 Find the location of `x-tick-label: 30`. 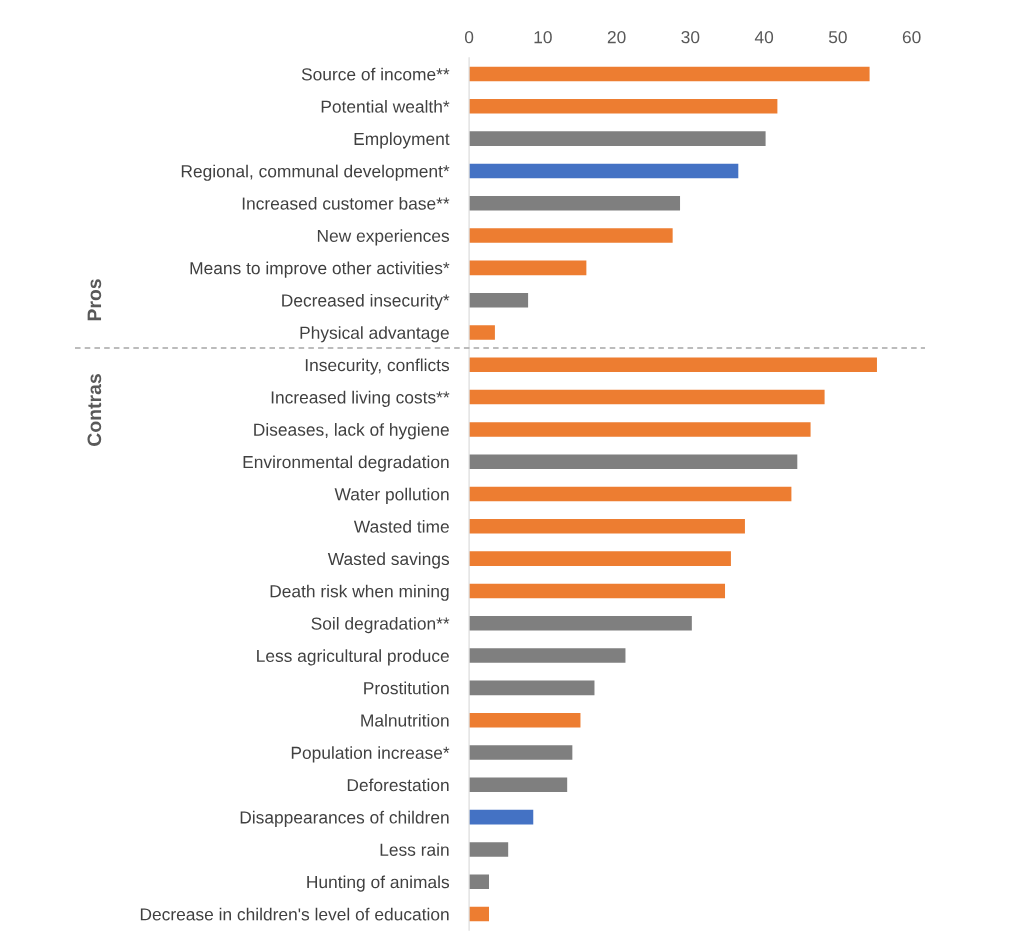

x-tick-label: 30 is located at coordinates (690, 37).